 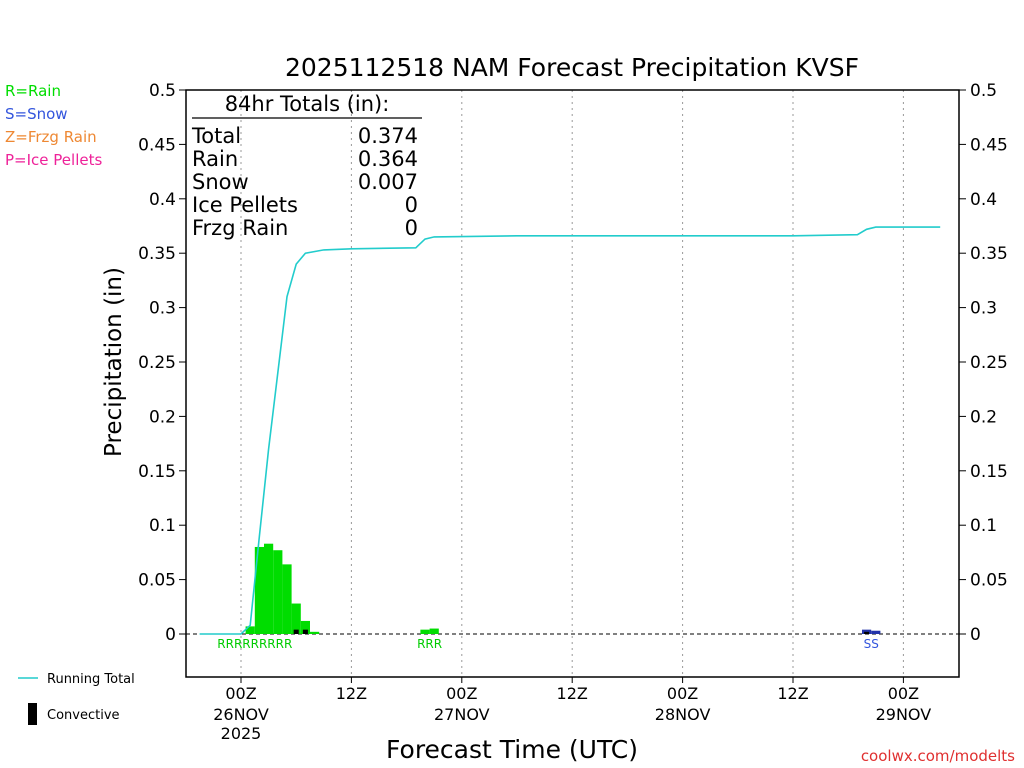 I want to click on y-tick-label-left: 0.1, so click(x=162, y=526).